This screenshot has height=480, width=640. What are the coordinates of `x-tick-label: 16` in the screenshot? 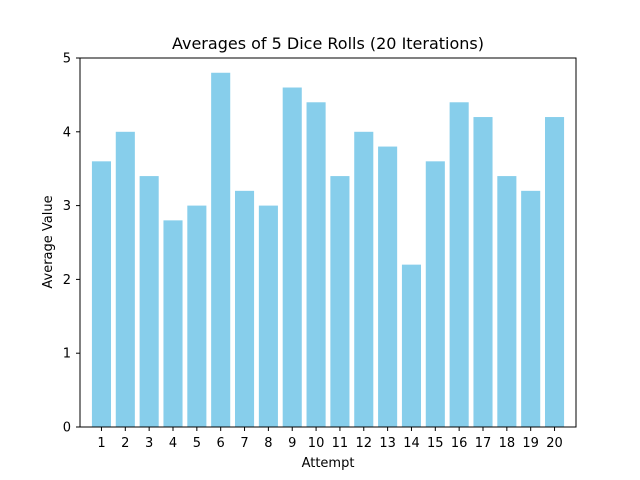 It's located at (459, 443).